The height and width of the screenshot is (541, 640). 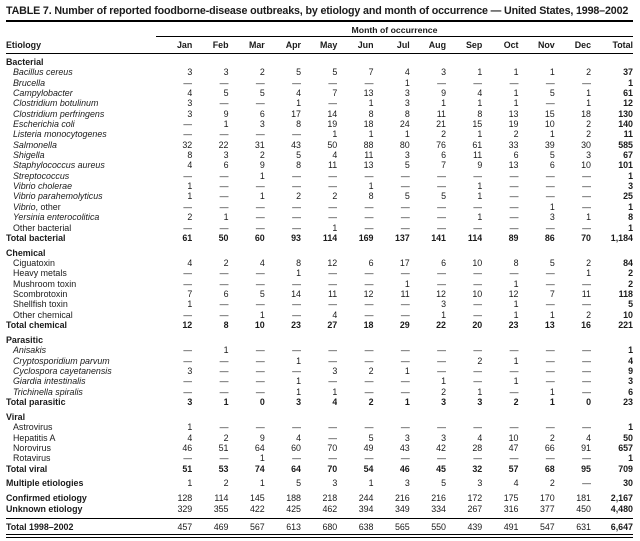 I want to click on value-cell: 29, so click(x=404, y=325).